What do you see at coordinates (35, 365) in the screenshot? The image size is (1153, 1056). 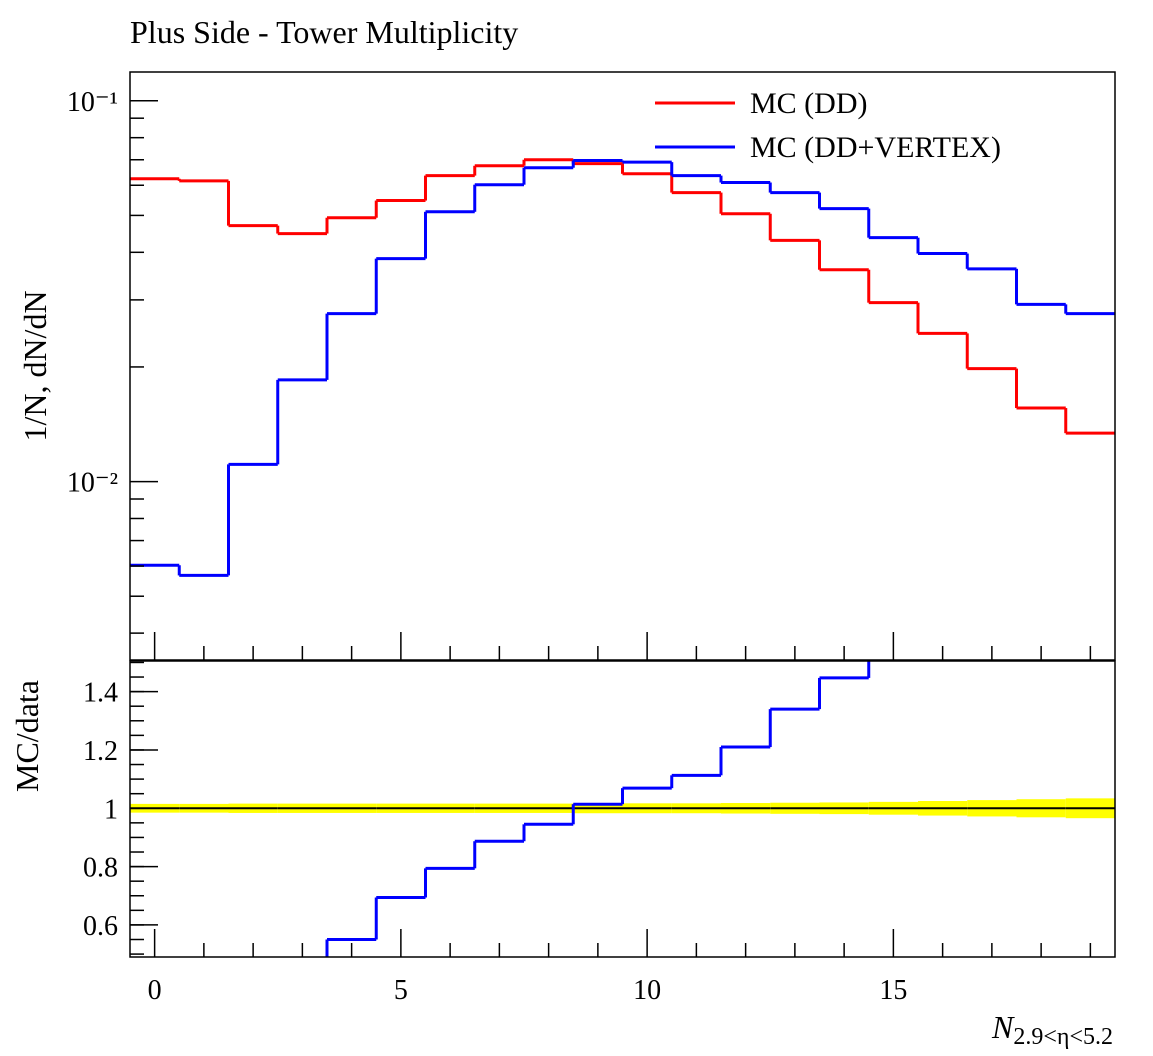 I see `y-axis-label: 1/N, dN/dN` at bounding box center [35, 365].